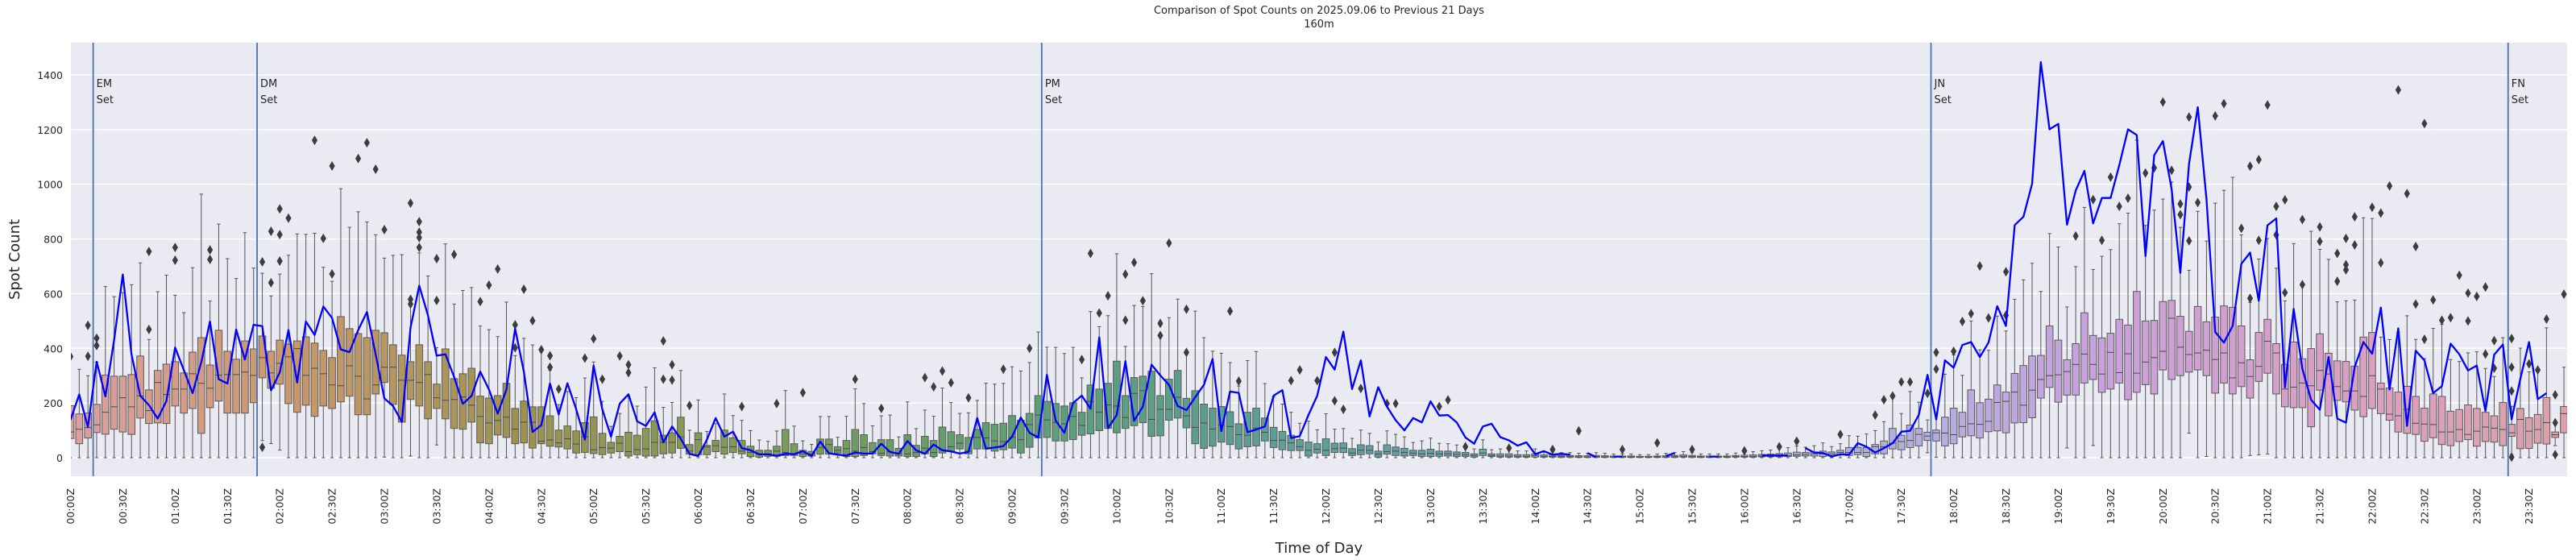  Describe the element at coordinates (1693, 506) in the screenshot. I see `x-tick-label: 15:30Z` at that location.